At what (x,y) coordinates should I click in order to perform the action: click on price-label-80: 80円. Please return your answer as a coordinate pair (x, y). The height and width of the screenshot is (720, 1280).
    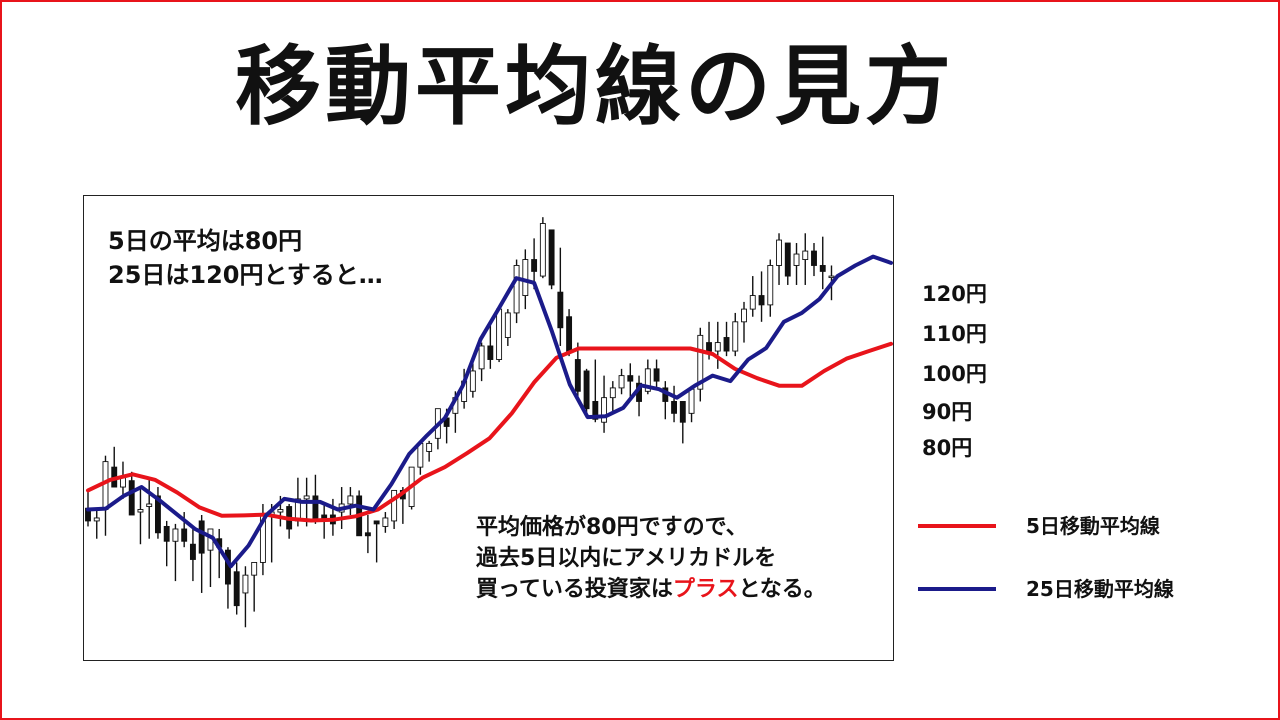
    Looking at the image, I should click on (947, 448).